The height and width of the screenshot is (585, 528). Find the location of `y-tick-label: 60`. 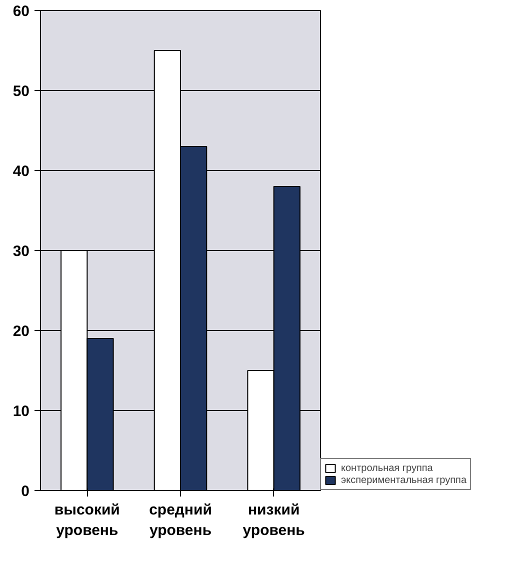

y-tick-label: 60 is located at coordinates (21, 11).